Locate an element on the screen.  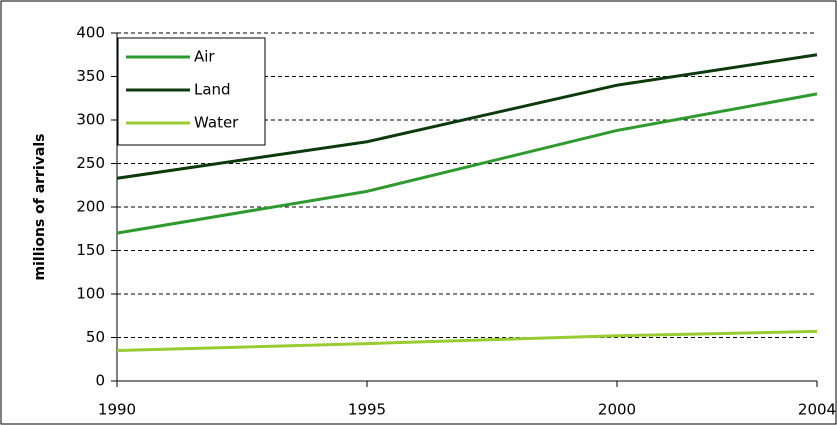
series-line is located at coordinates (467, 341).